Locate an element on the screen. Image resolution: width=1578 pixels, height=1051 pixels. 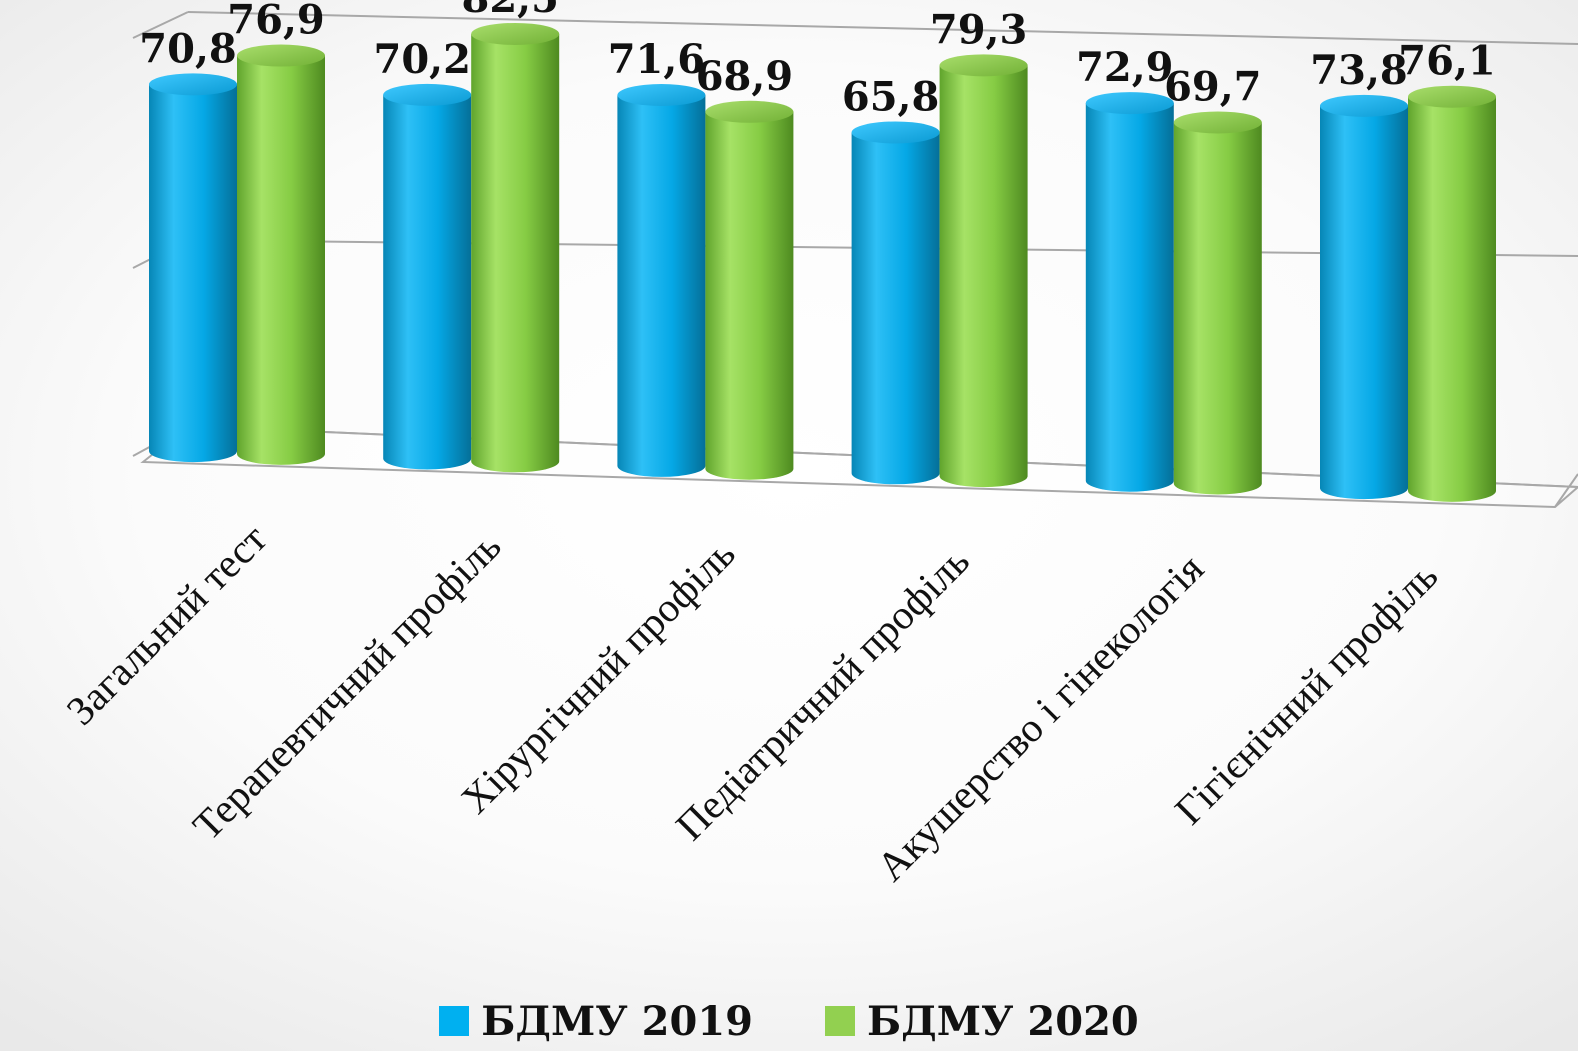
value-label-0-5: 73,8 is located at coordinates (1358, 70).